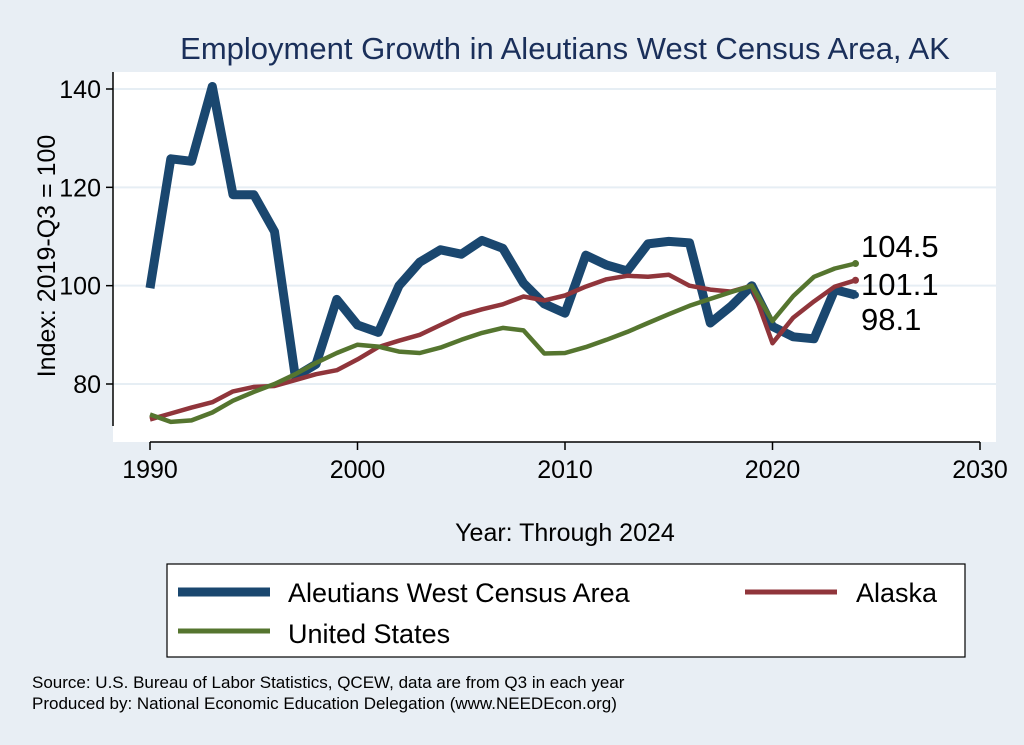 The image size is (1024, 745). I want to click on end-point-united-states, so click(855, 264).